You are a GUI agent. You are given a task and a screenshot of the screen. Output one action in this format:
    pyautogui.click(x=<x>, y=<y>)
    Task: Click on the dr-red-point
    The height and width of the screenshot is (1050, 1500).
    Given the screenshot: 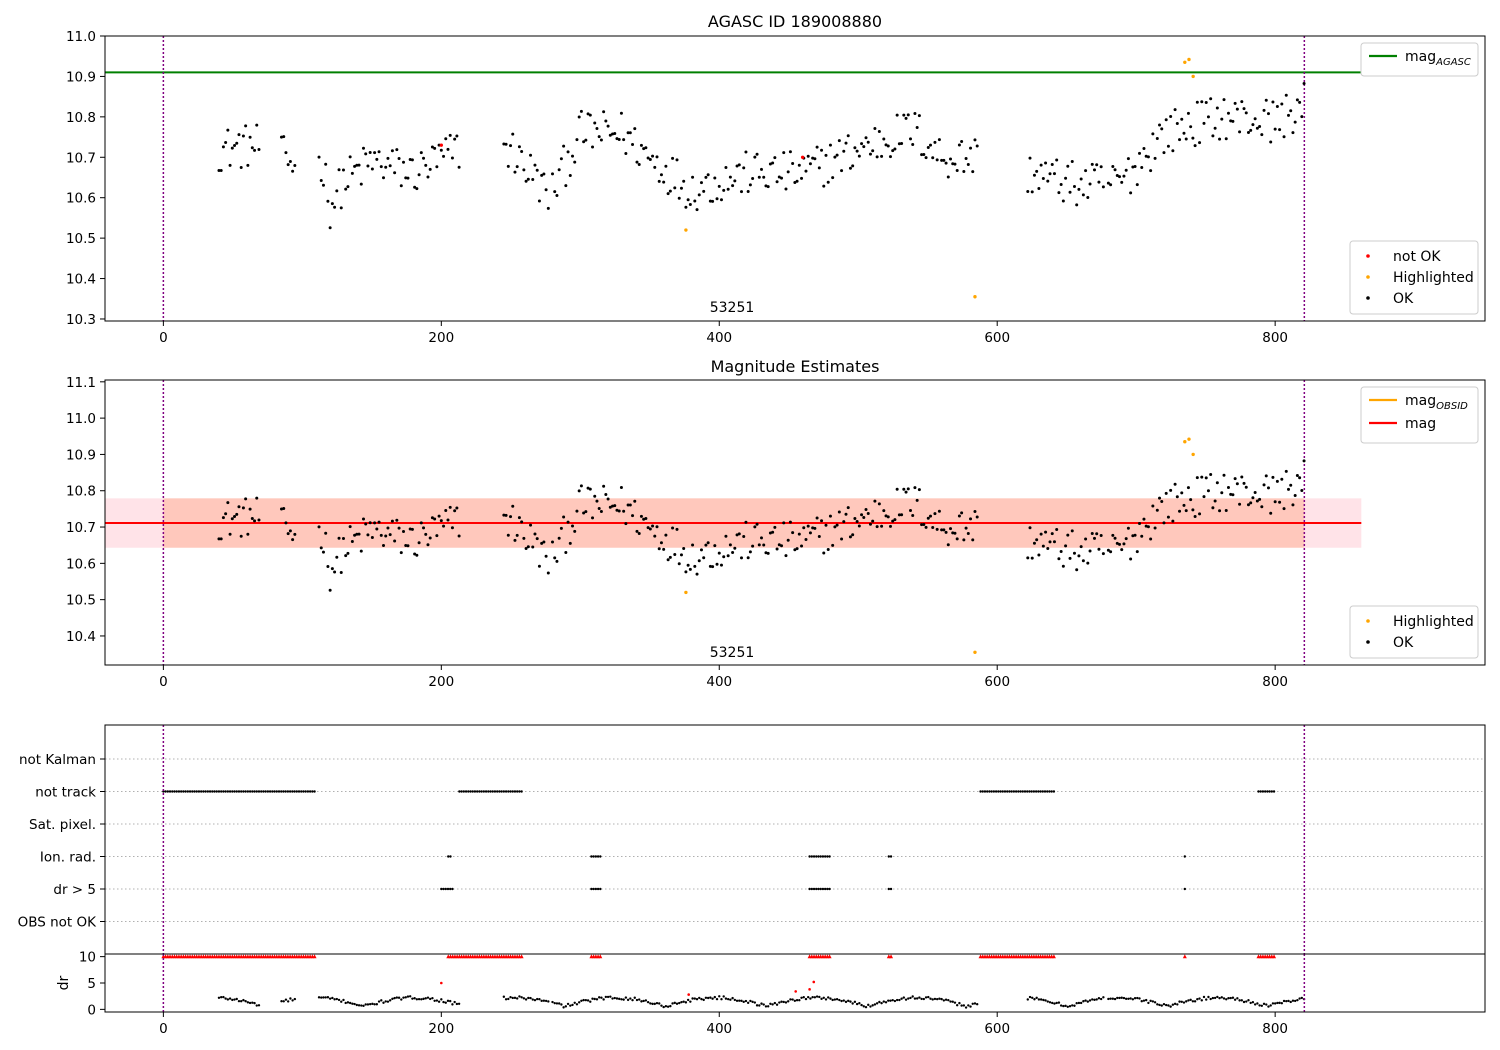 What is the action you would take?
    pyautogui.click(x=809, y=989)
    